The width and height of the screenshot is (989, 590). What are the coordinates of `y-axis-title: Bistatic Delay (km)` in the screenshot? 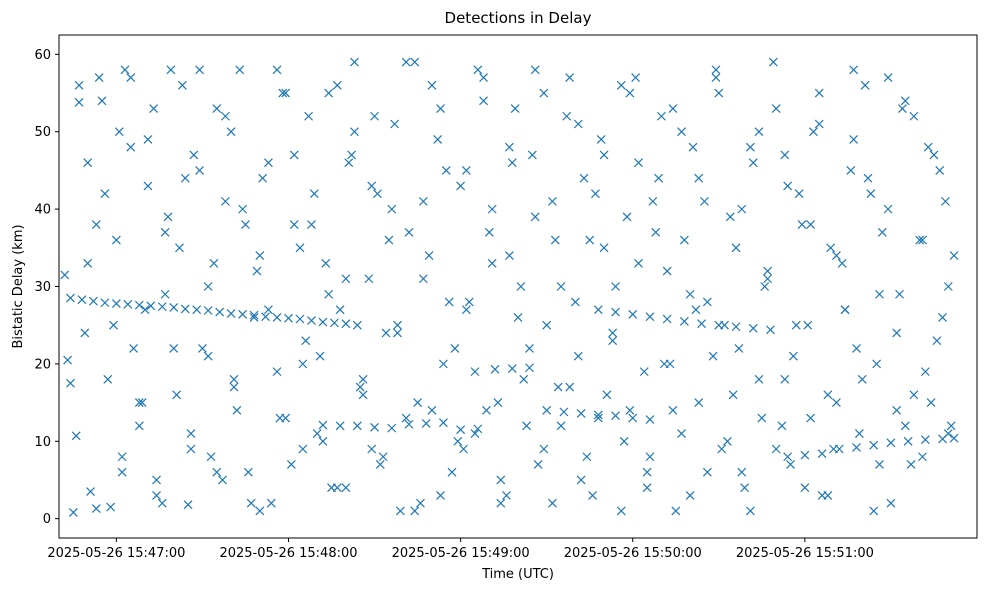 It's located at (18, 286).